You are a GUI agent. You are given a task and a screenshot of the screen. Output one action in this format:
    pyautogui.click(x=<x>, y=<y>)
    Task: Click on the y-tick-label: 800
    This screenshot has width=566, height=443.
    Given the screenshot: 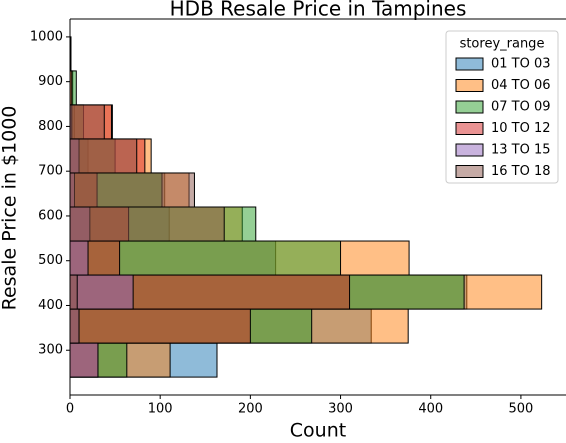 What is the action you would take?
    pyautogui.click(x=50, y=126)
    